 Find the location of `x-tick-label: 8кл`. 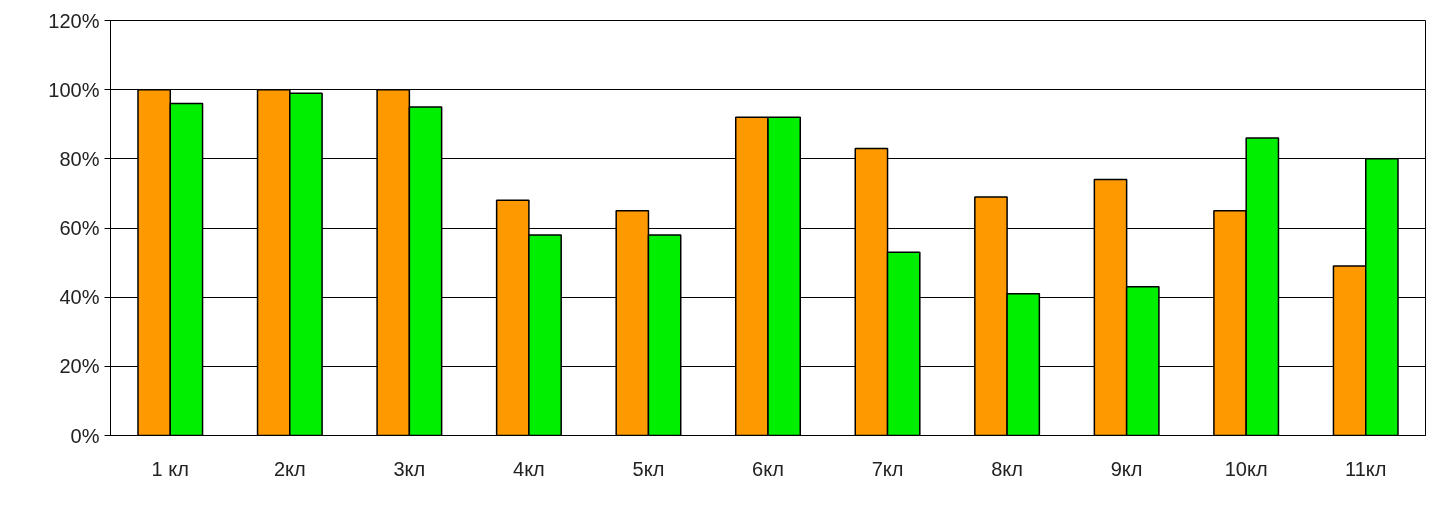

x-tick-label: 8кл is located at coordinates (1007, 468).